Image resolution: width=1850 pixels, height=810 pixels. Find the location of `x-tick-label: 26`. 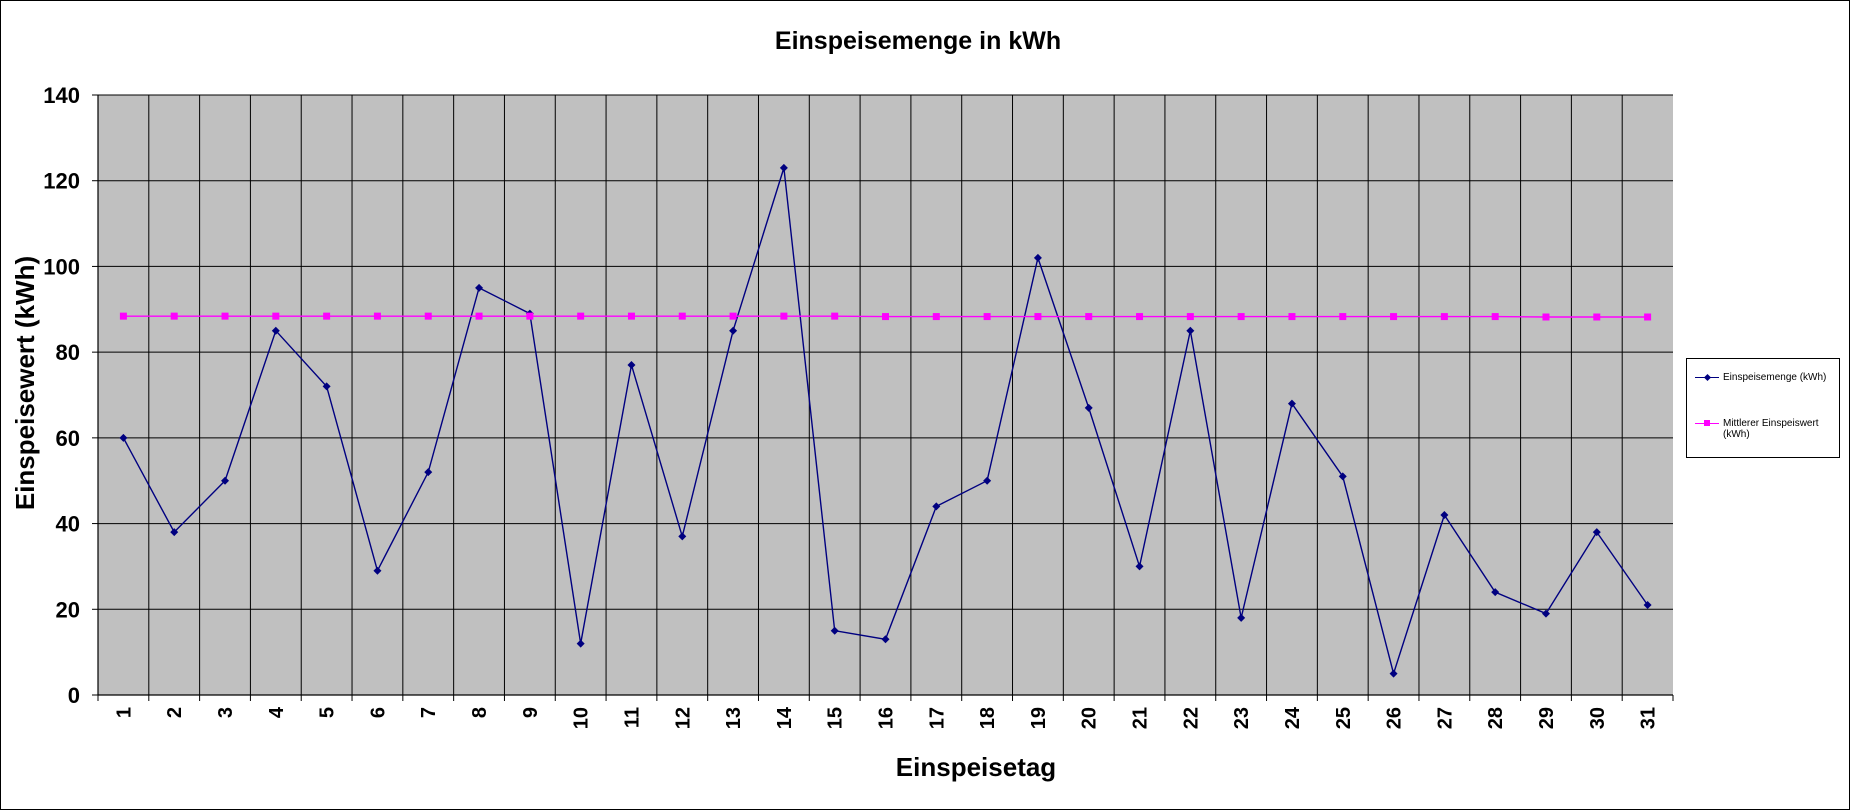

x-tick-label: 26 is located at coordinates (1395, 718).